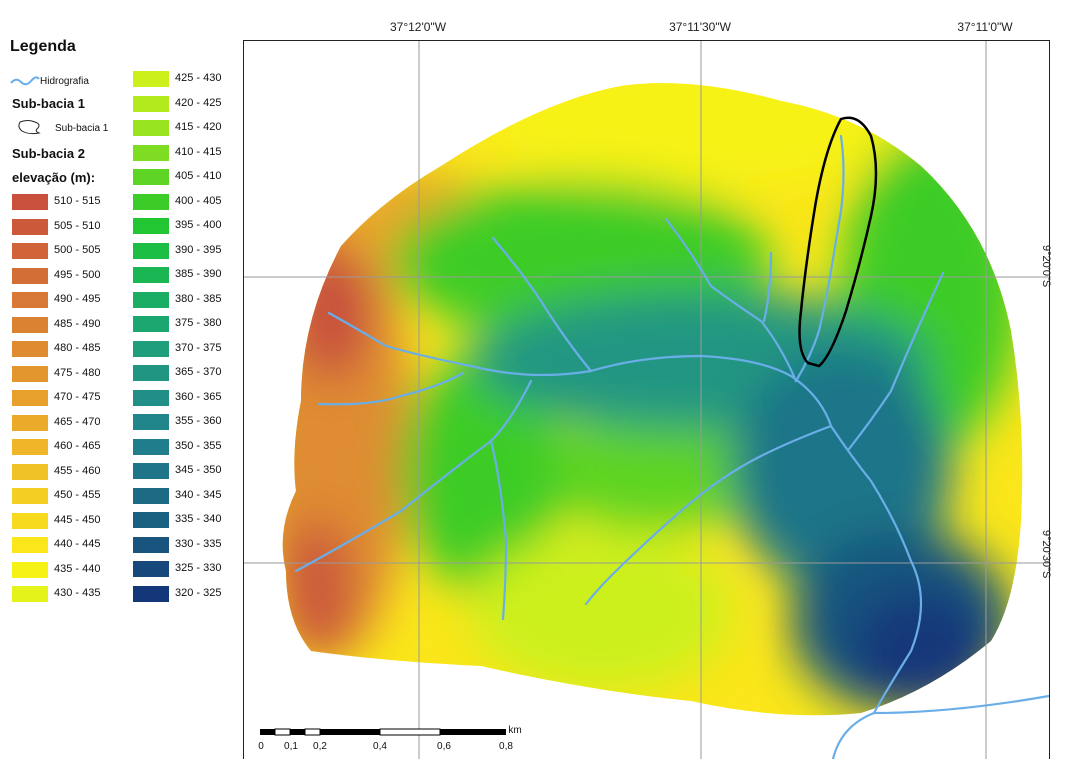  Describe the element at coordinates (77, 446) in the screenshot. I see `elevation-class-label: 460 - 465` at that location.